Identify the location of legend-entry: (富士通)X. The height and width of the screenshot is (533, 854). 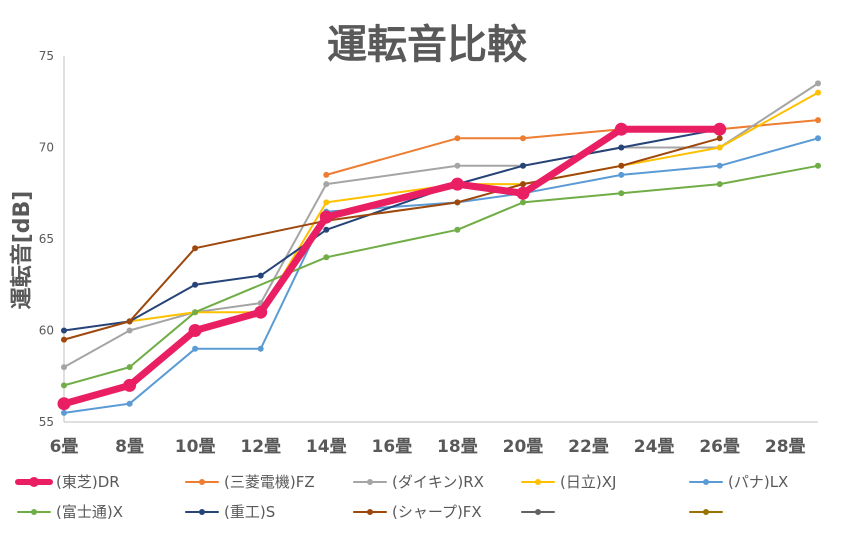
(70, 512).